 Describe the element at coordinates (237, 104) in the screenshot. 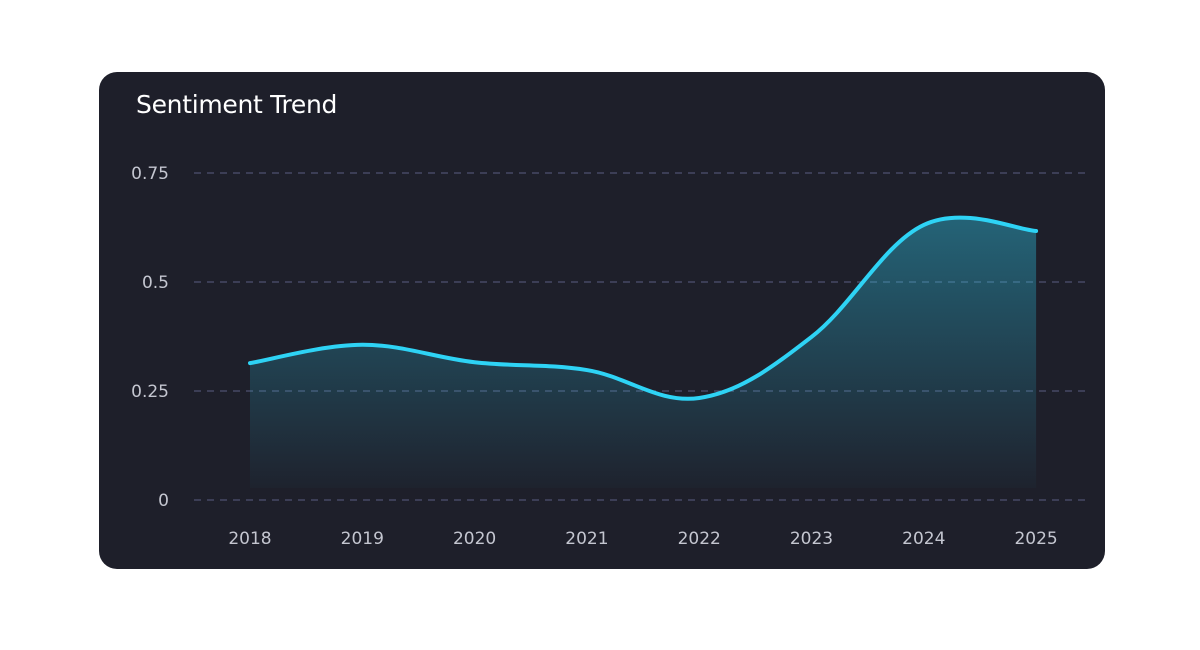

I see `chart-title: Sentiment Trend` at that location.